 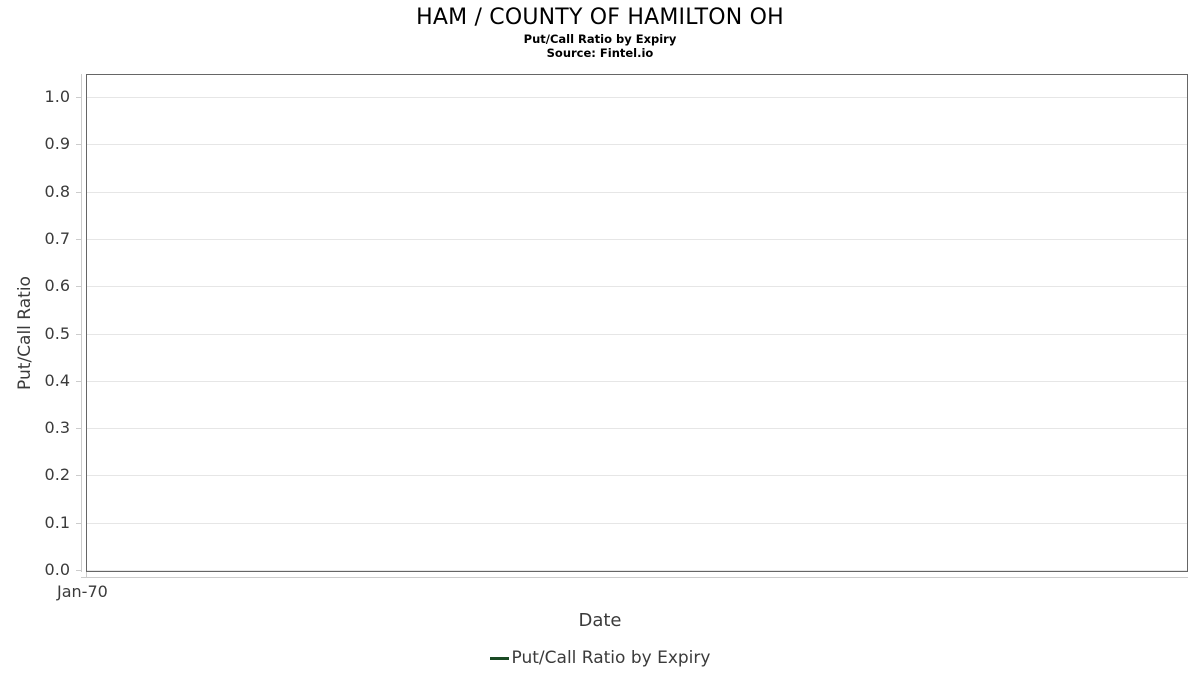 What do you see at coordinates (57, 428) in the screenshot?
I see `y-axis-tick-label: 0.3` at bounding box center [57, 428].